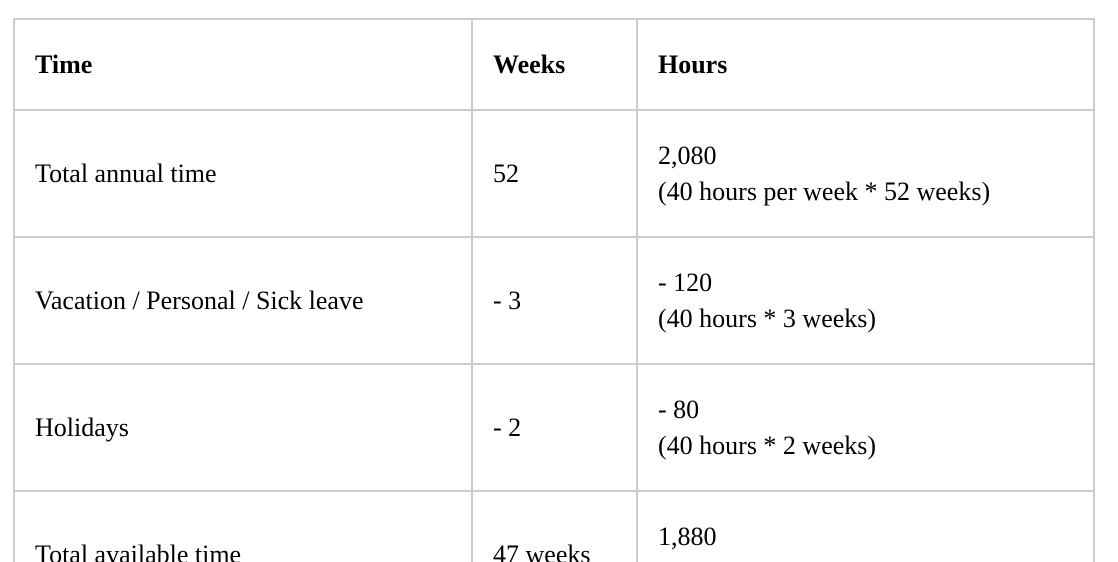  What do you see at coordinates (824, 191) in the screenshot?
I see `hours-note: (40 hours per week * 52 weeks)` at bounding box center [824, 191].